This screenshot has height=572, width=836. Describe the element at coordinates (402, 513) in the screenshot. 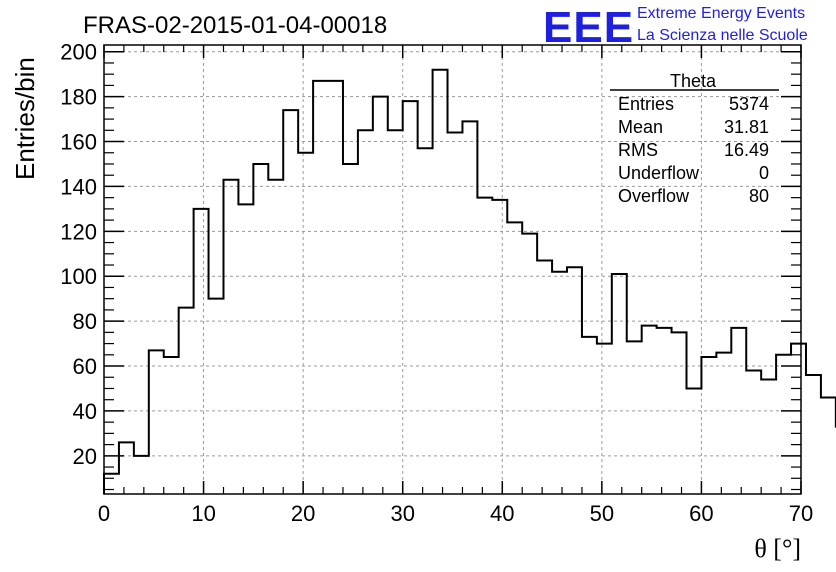

I see `x-tick-label: 30` at that location.